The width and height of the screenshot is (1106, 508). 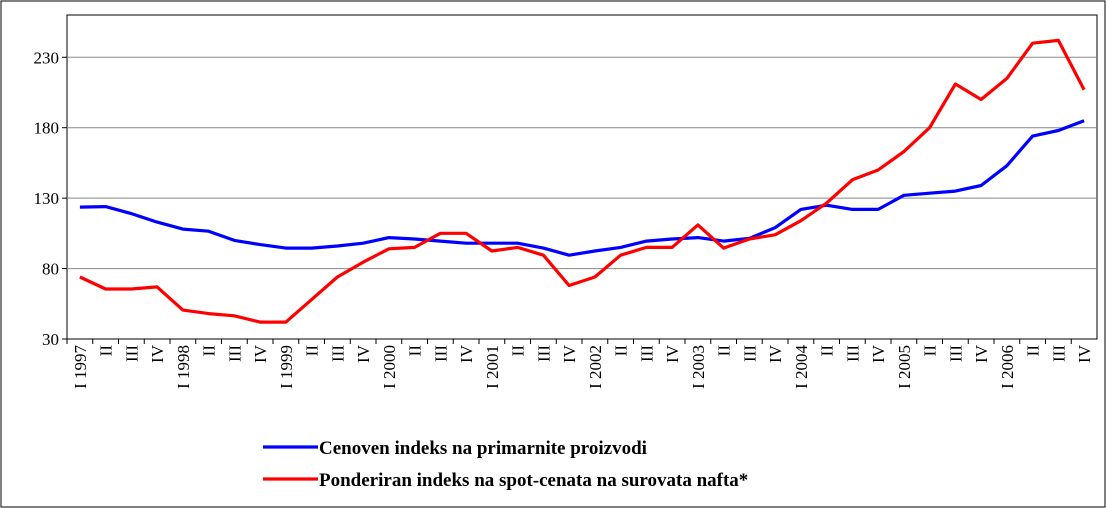 What do you see at coordinates (286, 367) in the screenshot?
I see `x-tick-label: I 1999` at bounding box center [286, 367].